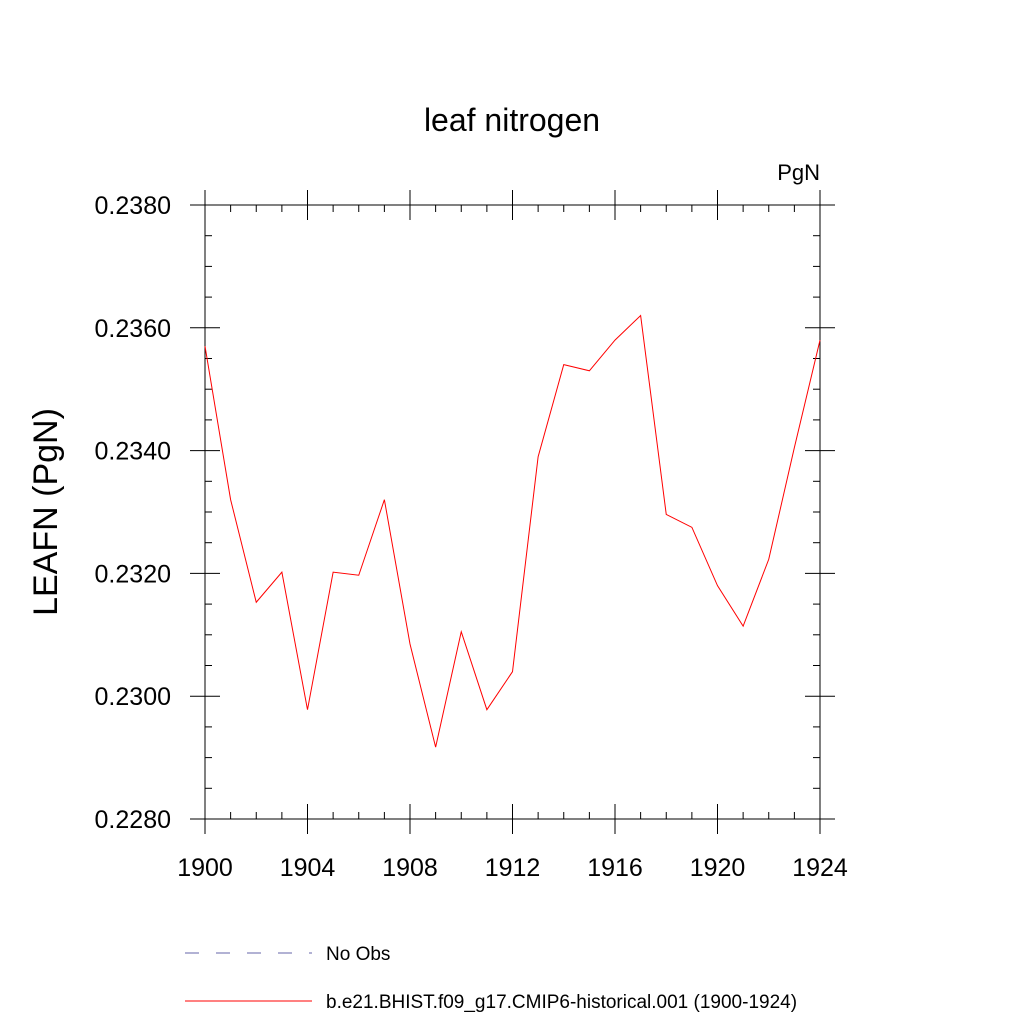 This screenshot has height=1024, width=1024. Describe the element at coordinates (798, 172) in the screenshot. I see `chart-units: PgN` at that location.